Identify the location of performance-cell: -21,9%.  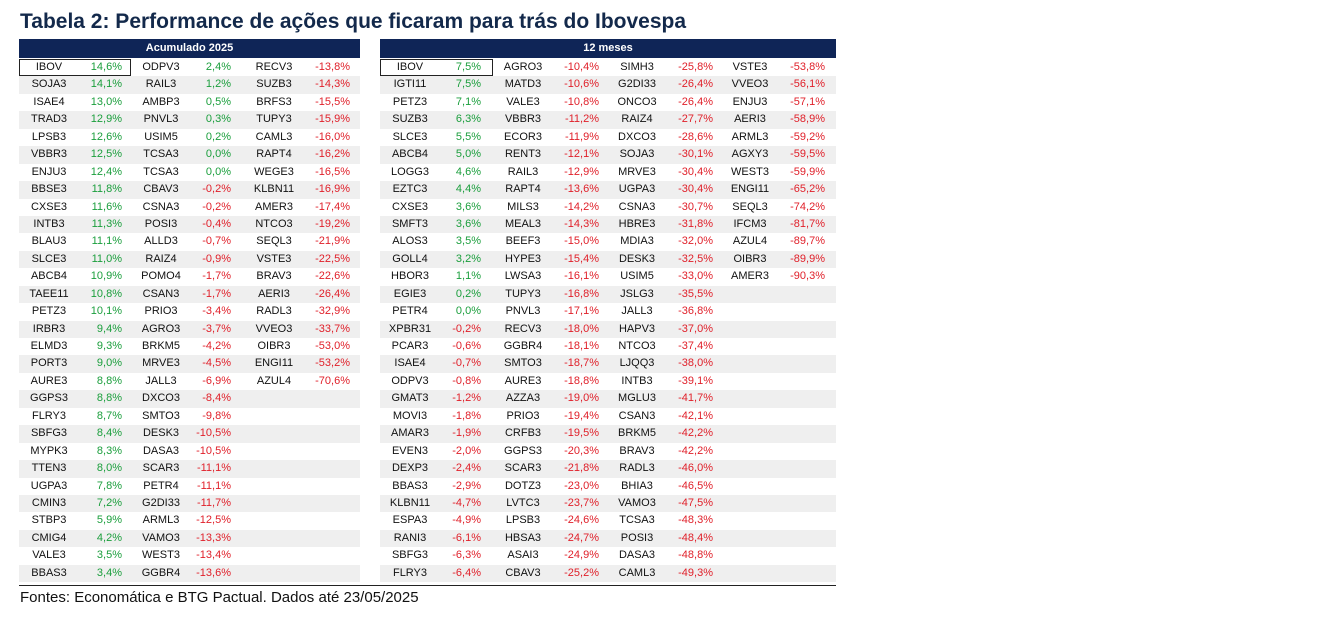
(332, 241).